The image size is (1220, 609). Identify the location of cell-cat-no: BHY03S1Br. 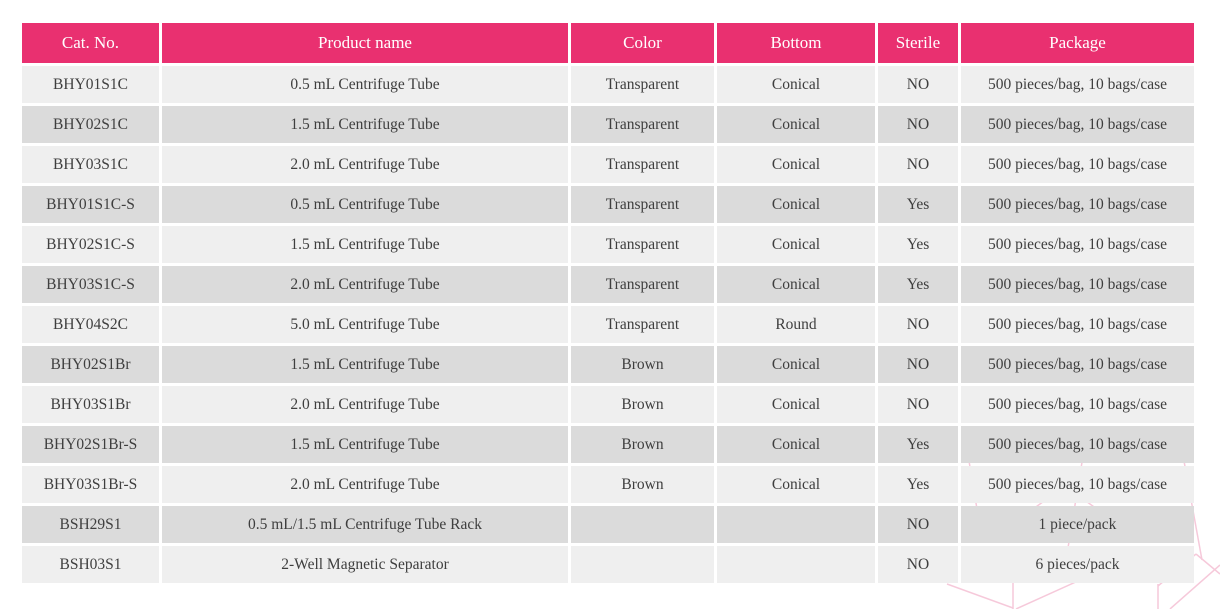
(90, 404).